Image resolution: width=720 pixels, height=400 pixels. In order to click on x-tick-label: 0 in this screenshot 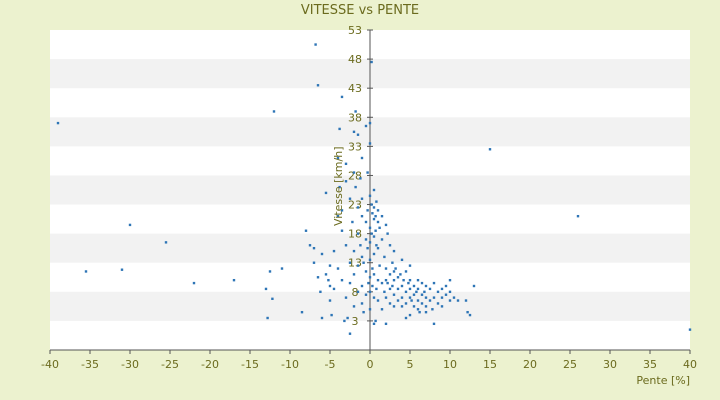, I will do `click(370, 364)`.